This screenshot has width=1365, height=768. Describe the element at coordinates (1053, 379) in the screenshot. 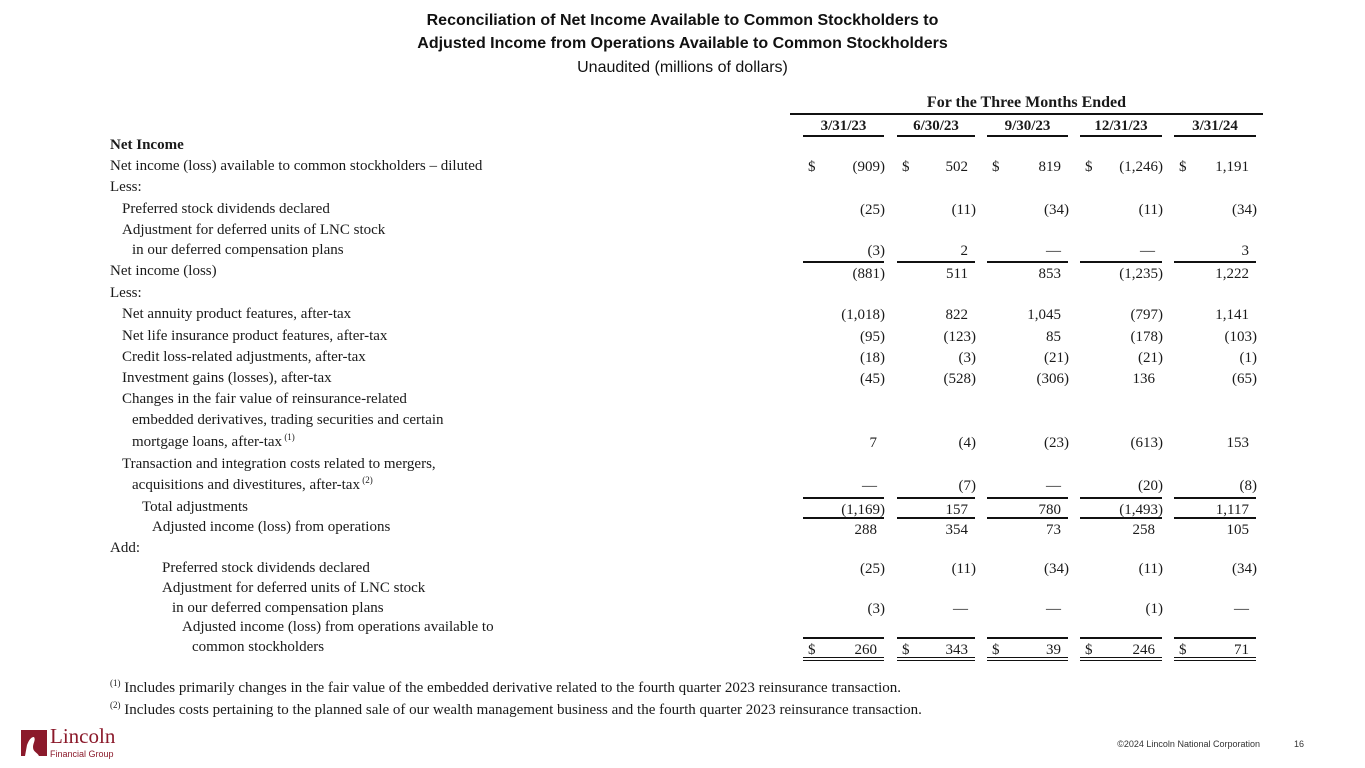

I see `value-number: (306)` at that location.